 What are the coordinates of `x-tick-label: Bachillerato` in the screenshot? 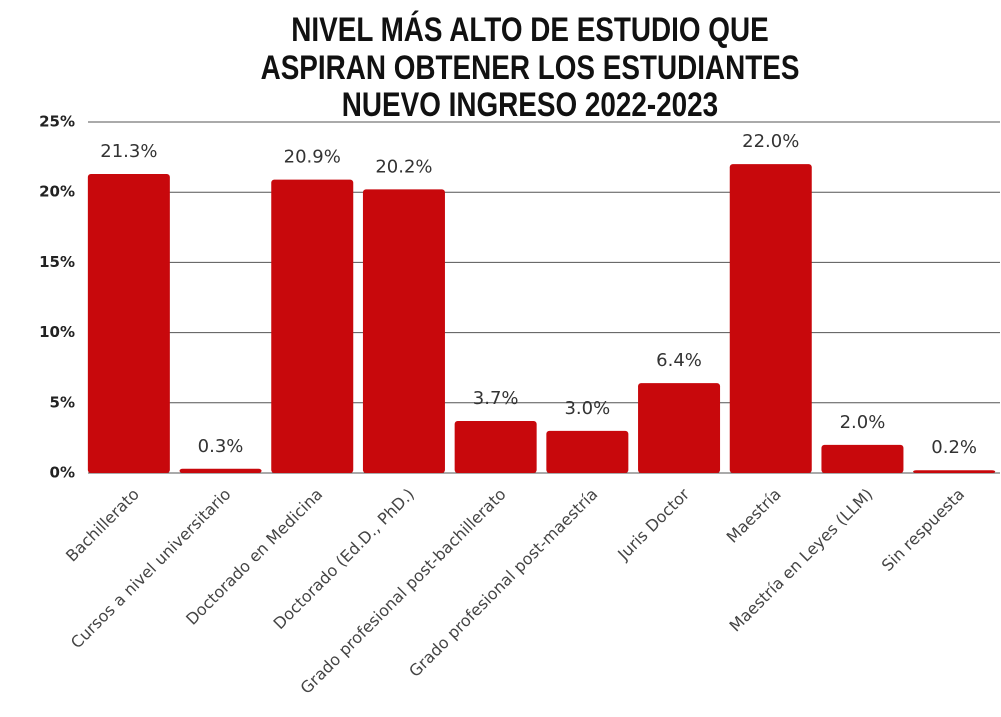 It's located at (102, 525).